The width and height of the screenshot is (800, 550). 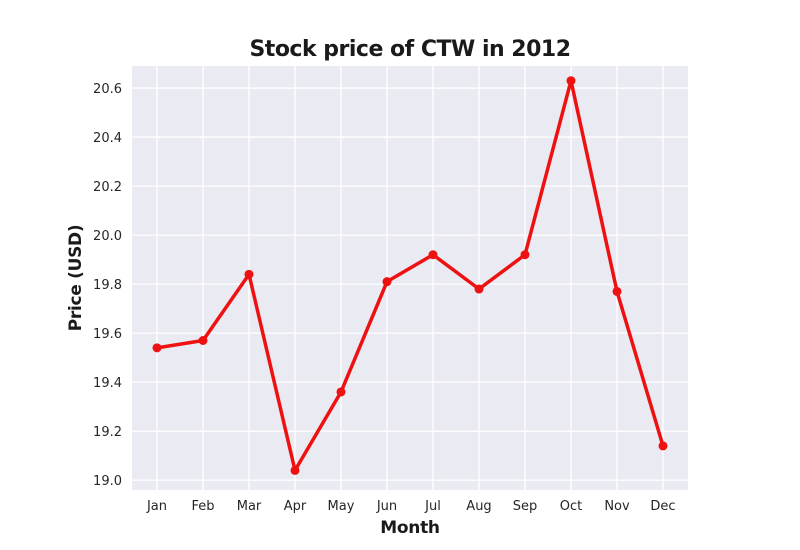 What do you see at coordinates (107, 334) in the screenshot?
I see `y-tick-label: 19.6` at bounding box center [107, 334].